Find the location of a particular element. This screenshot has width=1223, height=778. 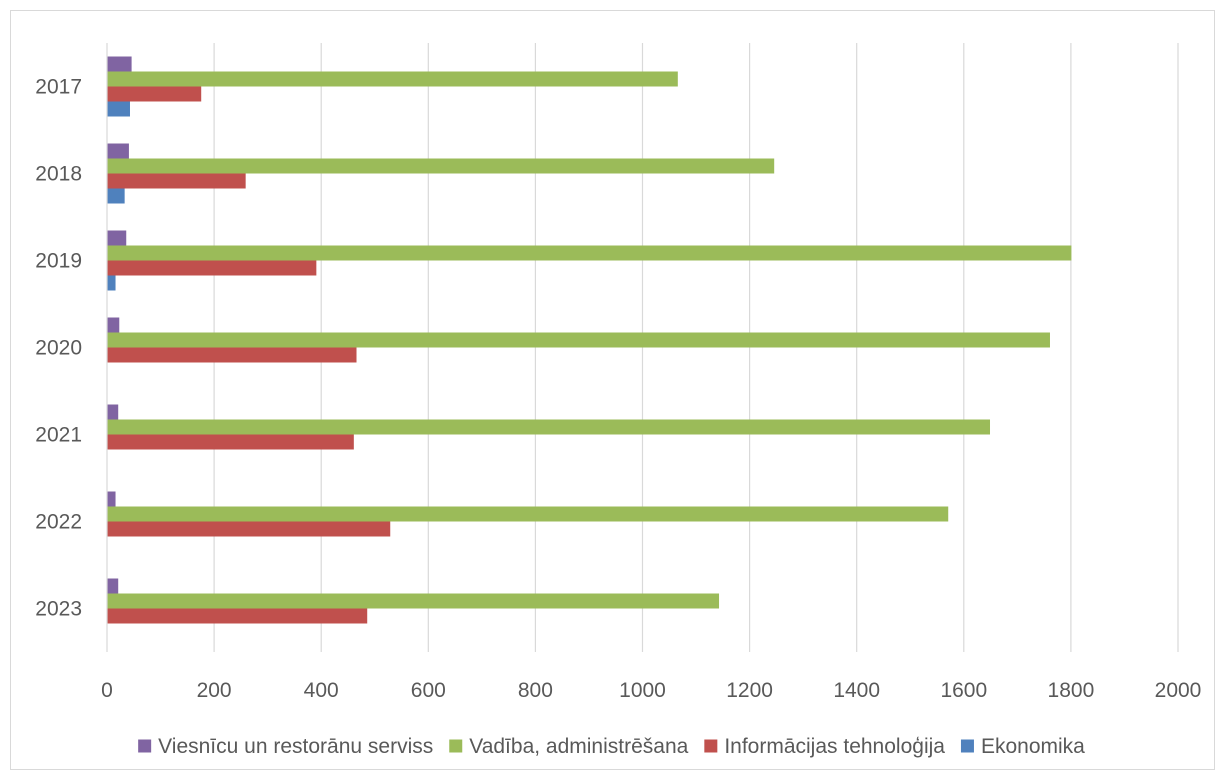

category-label: 2019 is located at coordinates (58, 261).